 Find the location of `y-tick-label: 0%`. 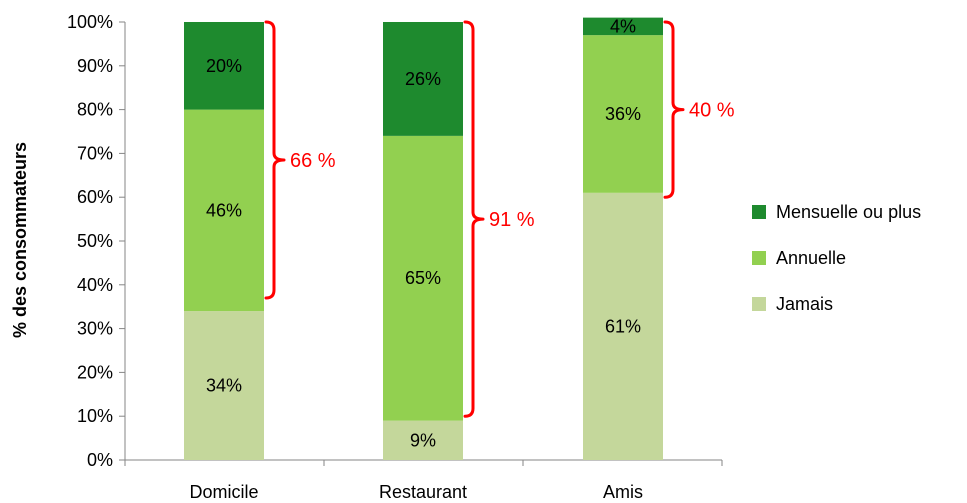

y-tick-label: 0% is located at coordinates (100, 460).